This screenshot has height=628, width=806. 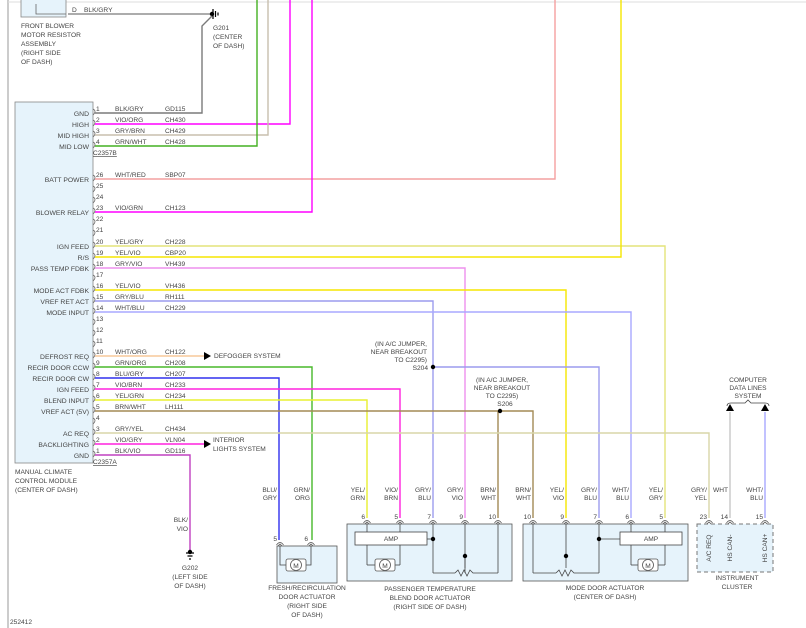 What do you see at coordinates (99, 341) in the screenshot?
I see `module-pin-number: 11` at bounding box center [99, 341].